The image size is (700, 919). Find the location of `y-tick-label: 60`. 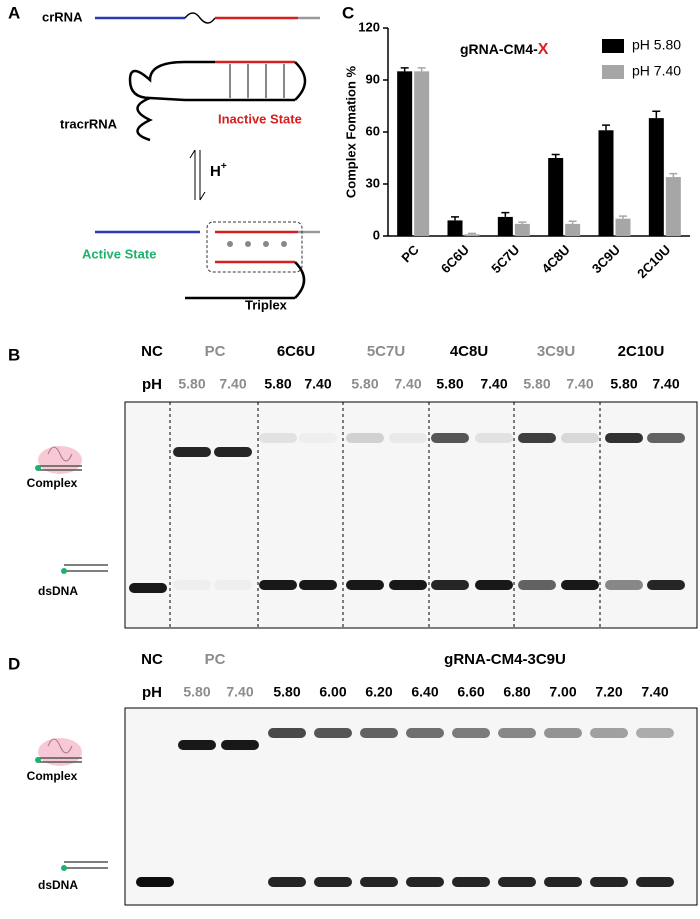

y-tick-label: 60 is located at coordinates (373, 130).